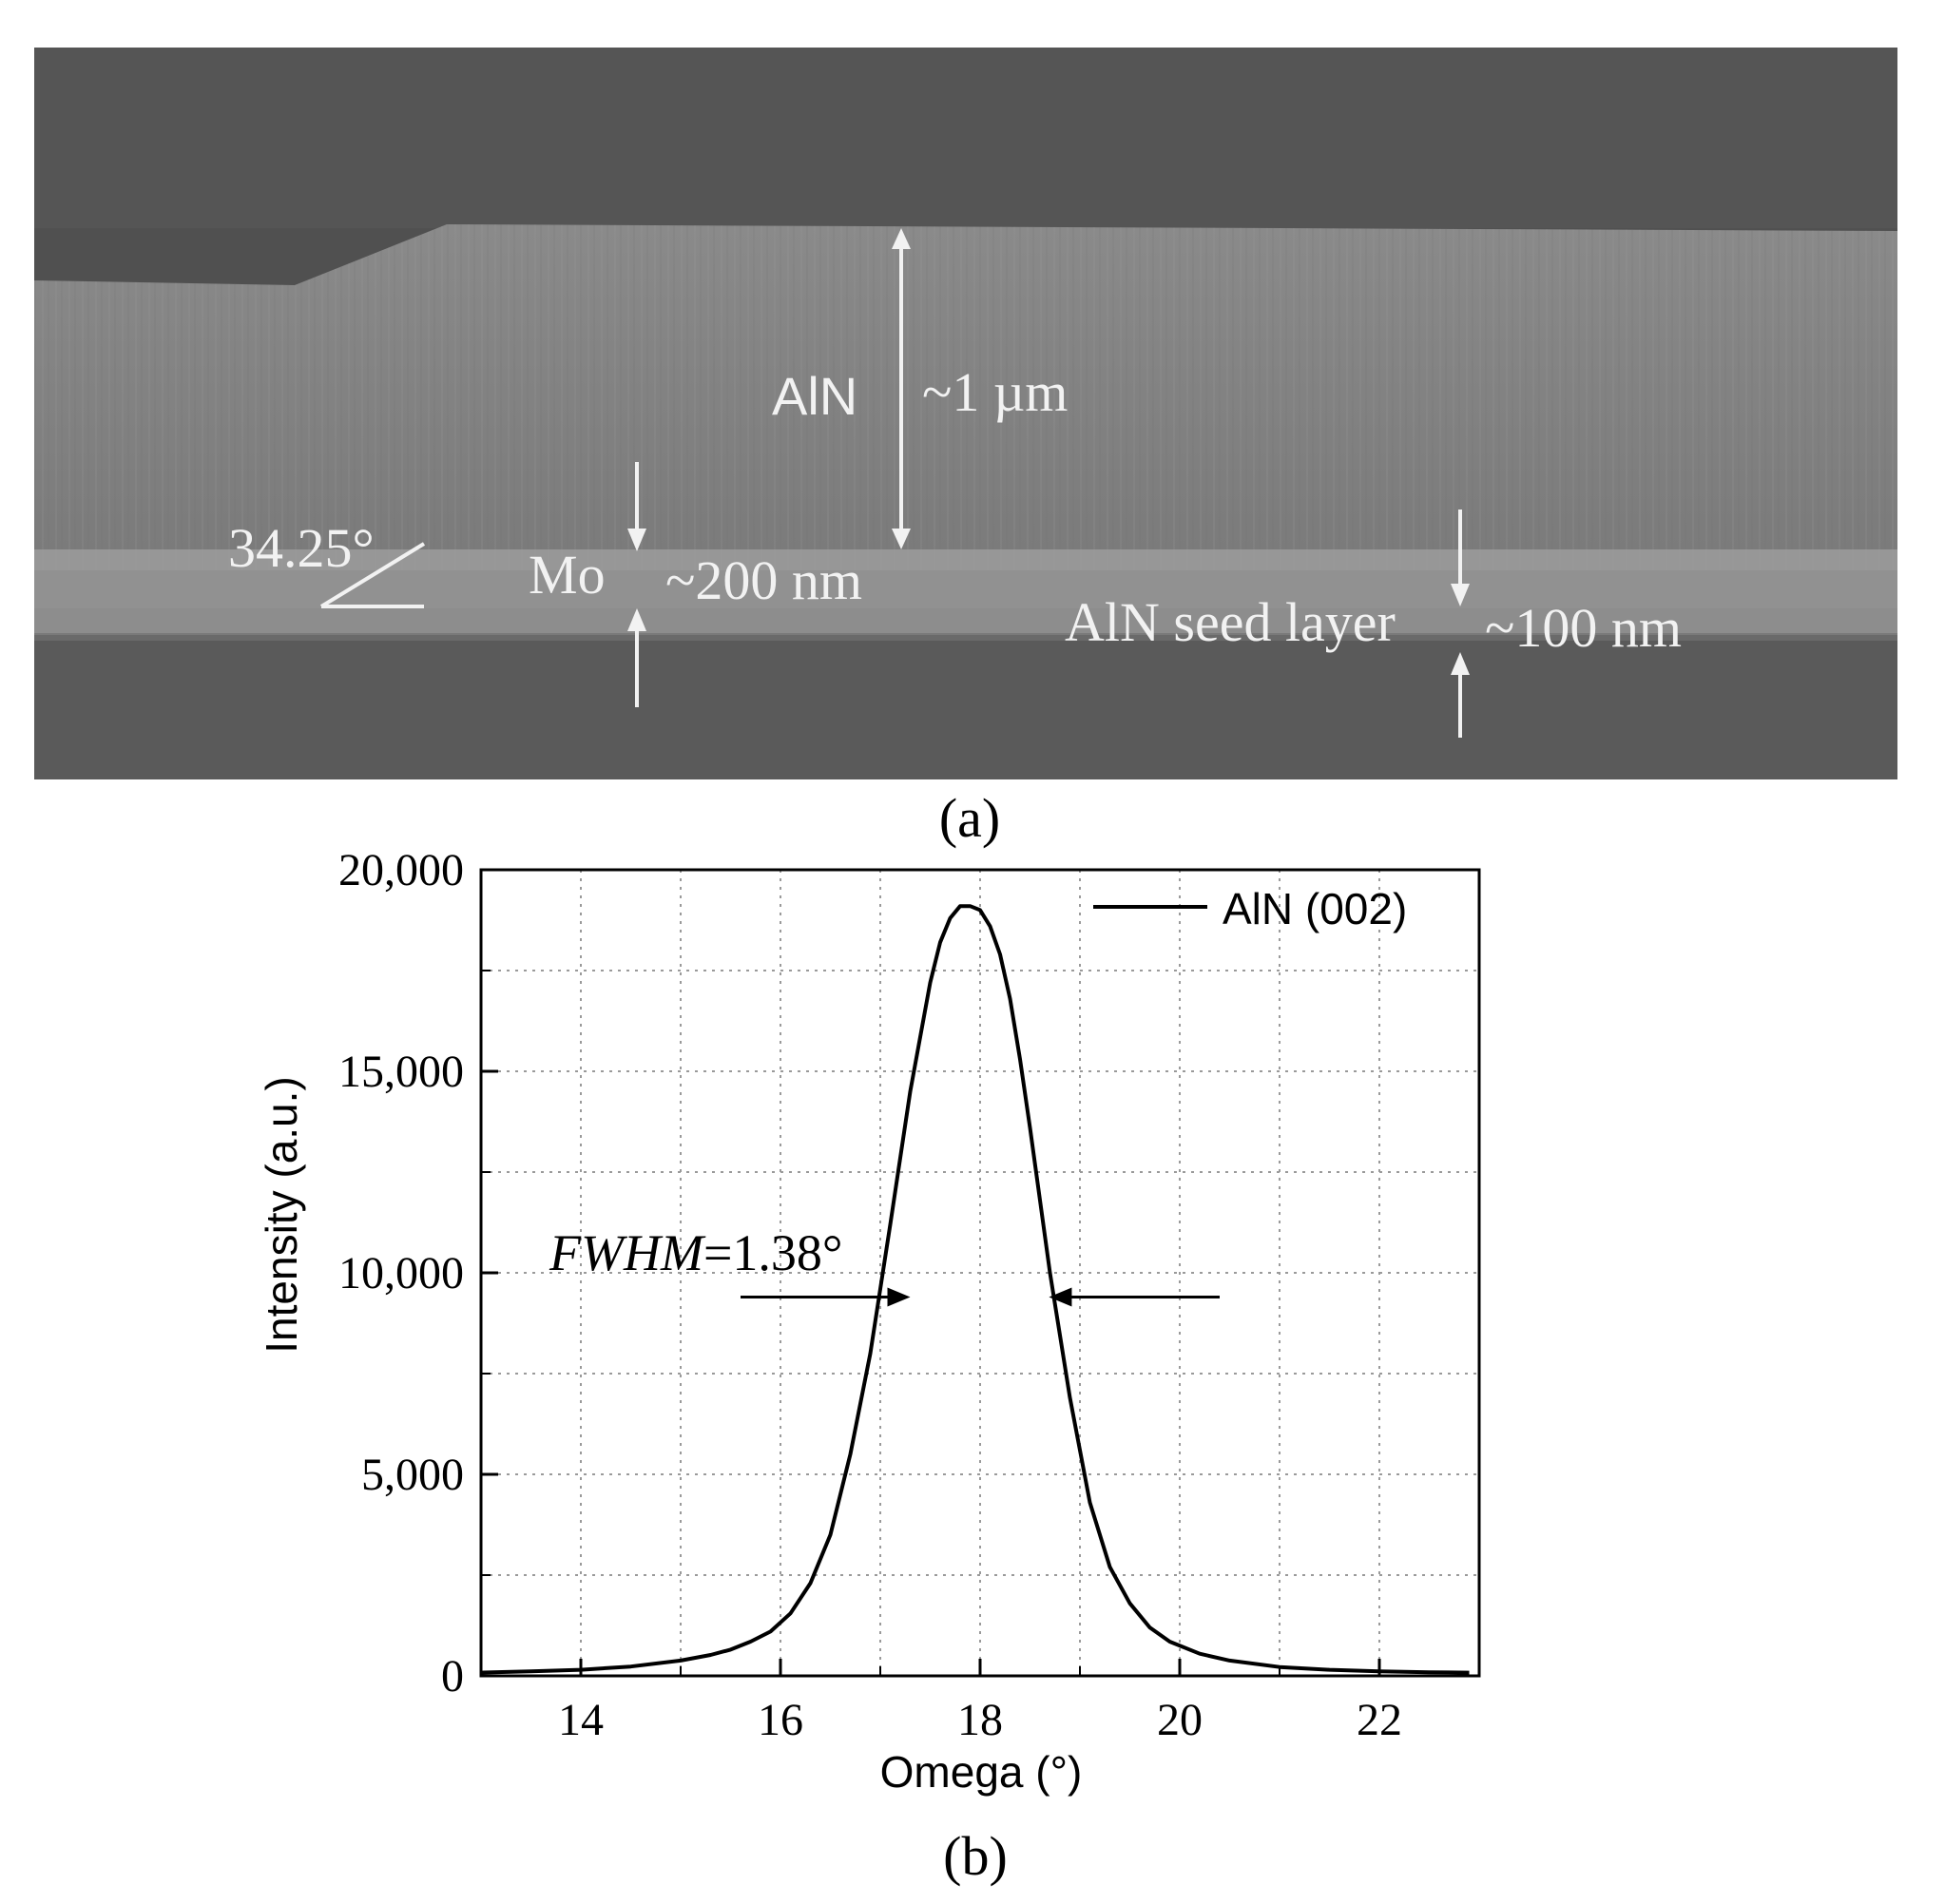  Describe the element at coordinates (764, 580) in the screenshot. I see `mo-thickness-label: ~200 nm` at that location.